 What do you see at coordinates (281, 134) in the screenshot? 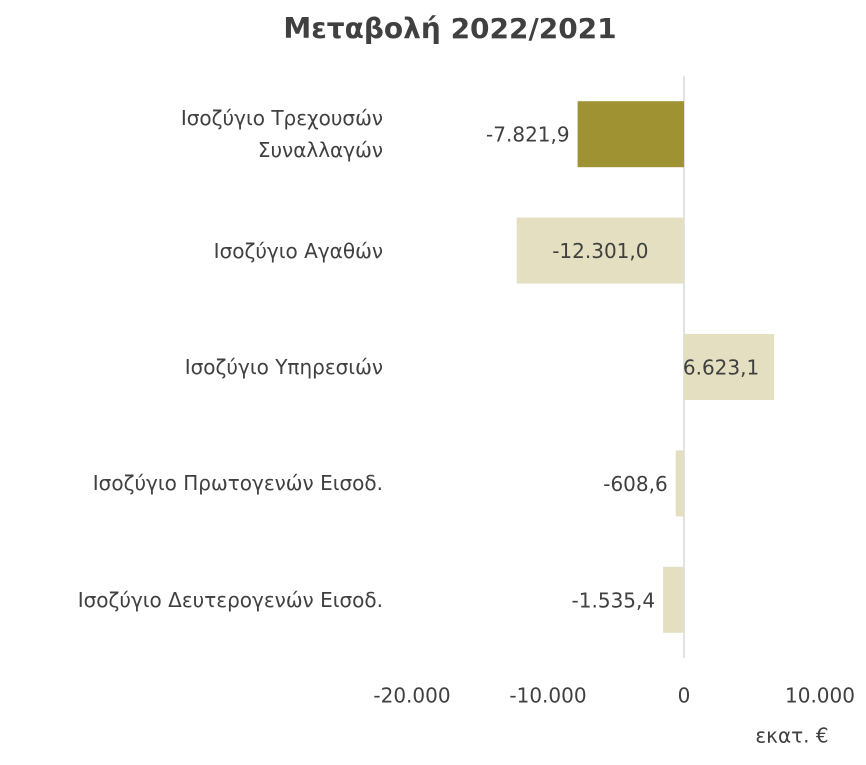
I see `category-label: Ισοζύγιο Τρεχουσών Συναλλαγών` at bounding box center [281, 134].